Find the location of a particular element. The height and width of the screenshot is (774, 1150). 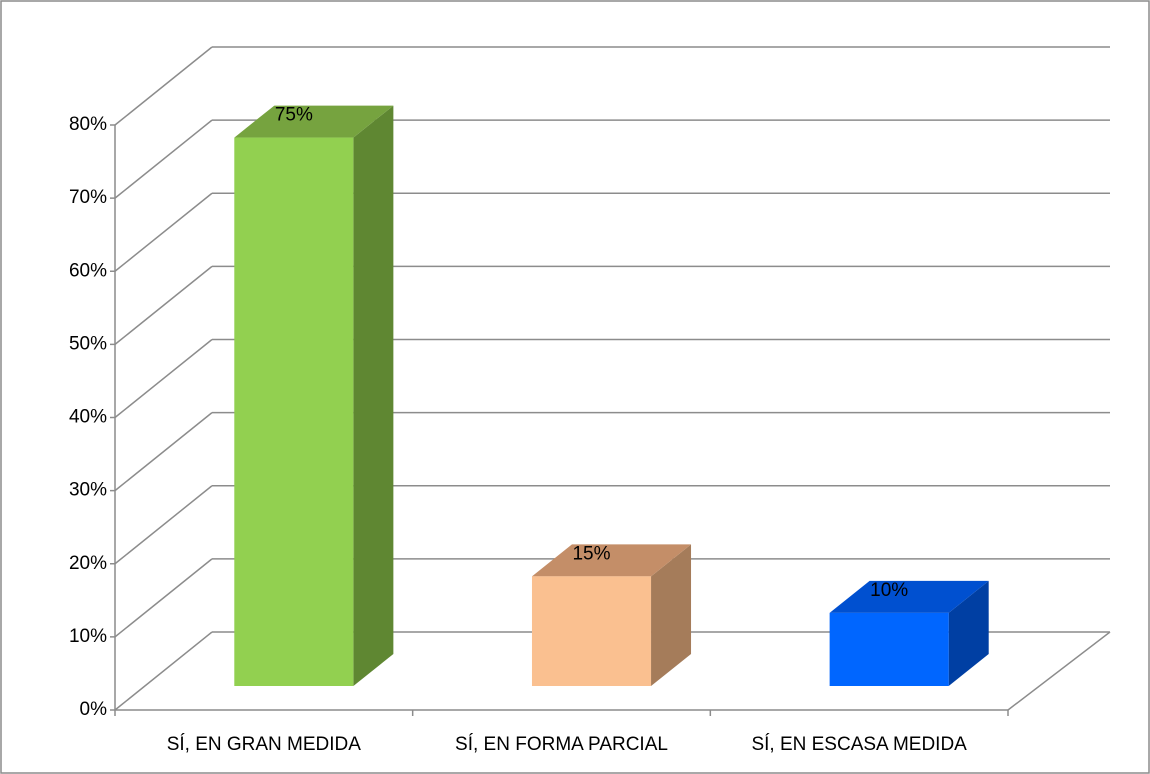

floor-edge is located at coordinates (1059, 671).